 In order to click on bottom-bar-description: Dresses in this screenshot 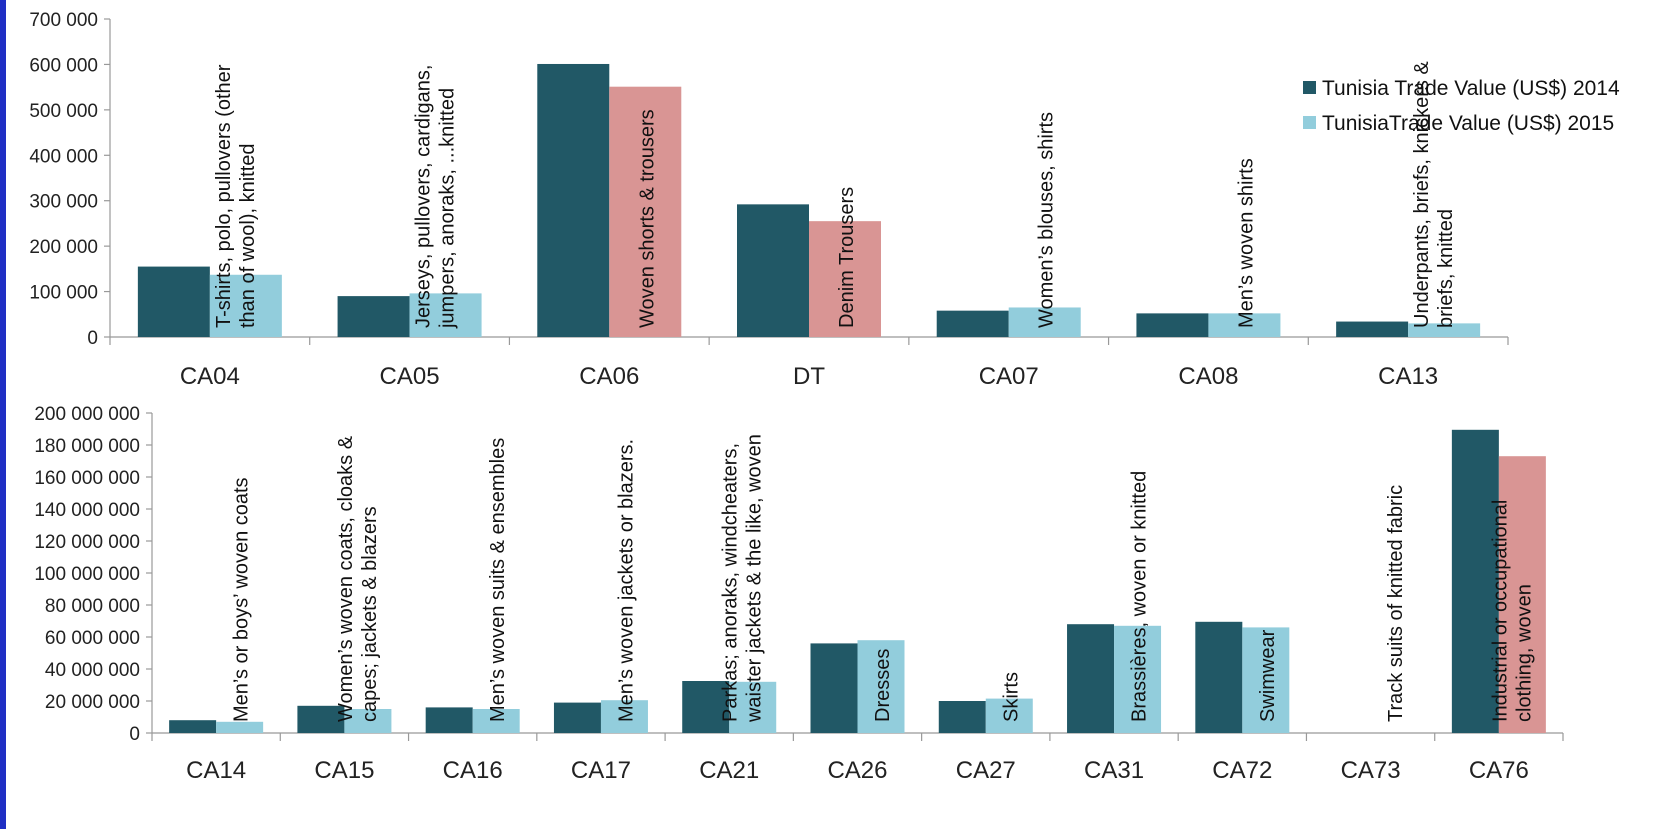, I will do `click(883, 685)`.